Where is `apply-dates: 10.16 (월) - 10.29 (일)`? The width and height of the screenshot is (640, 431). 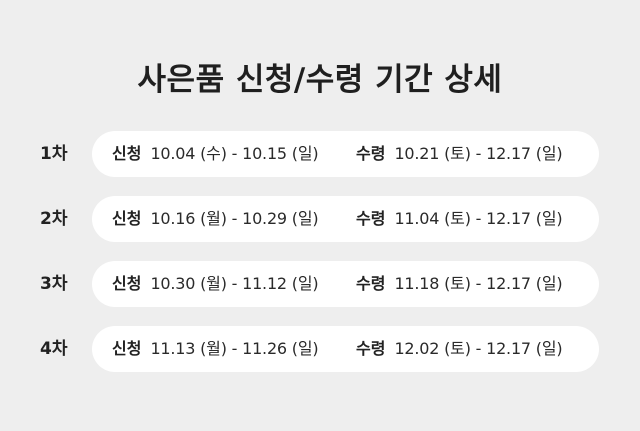
apply-dates: 10.16 (월) - 10.29 (일) is located at coordinates (234, 218).